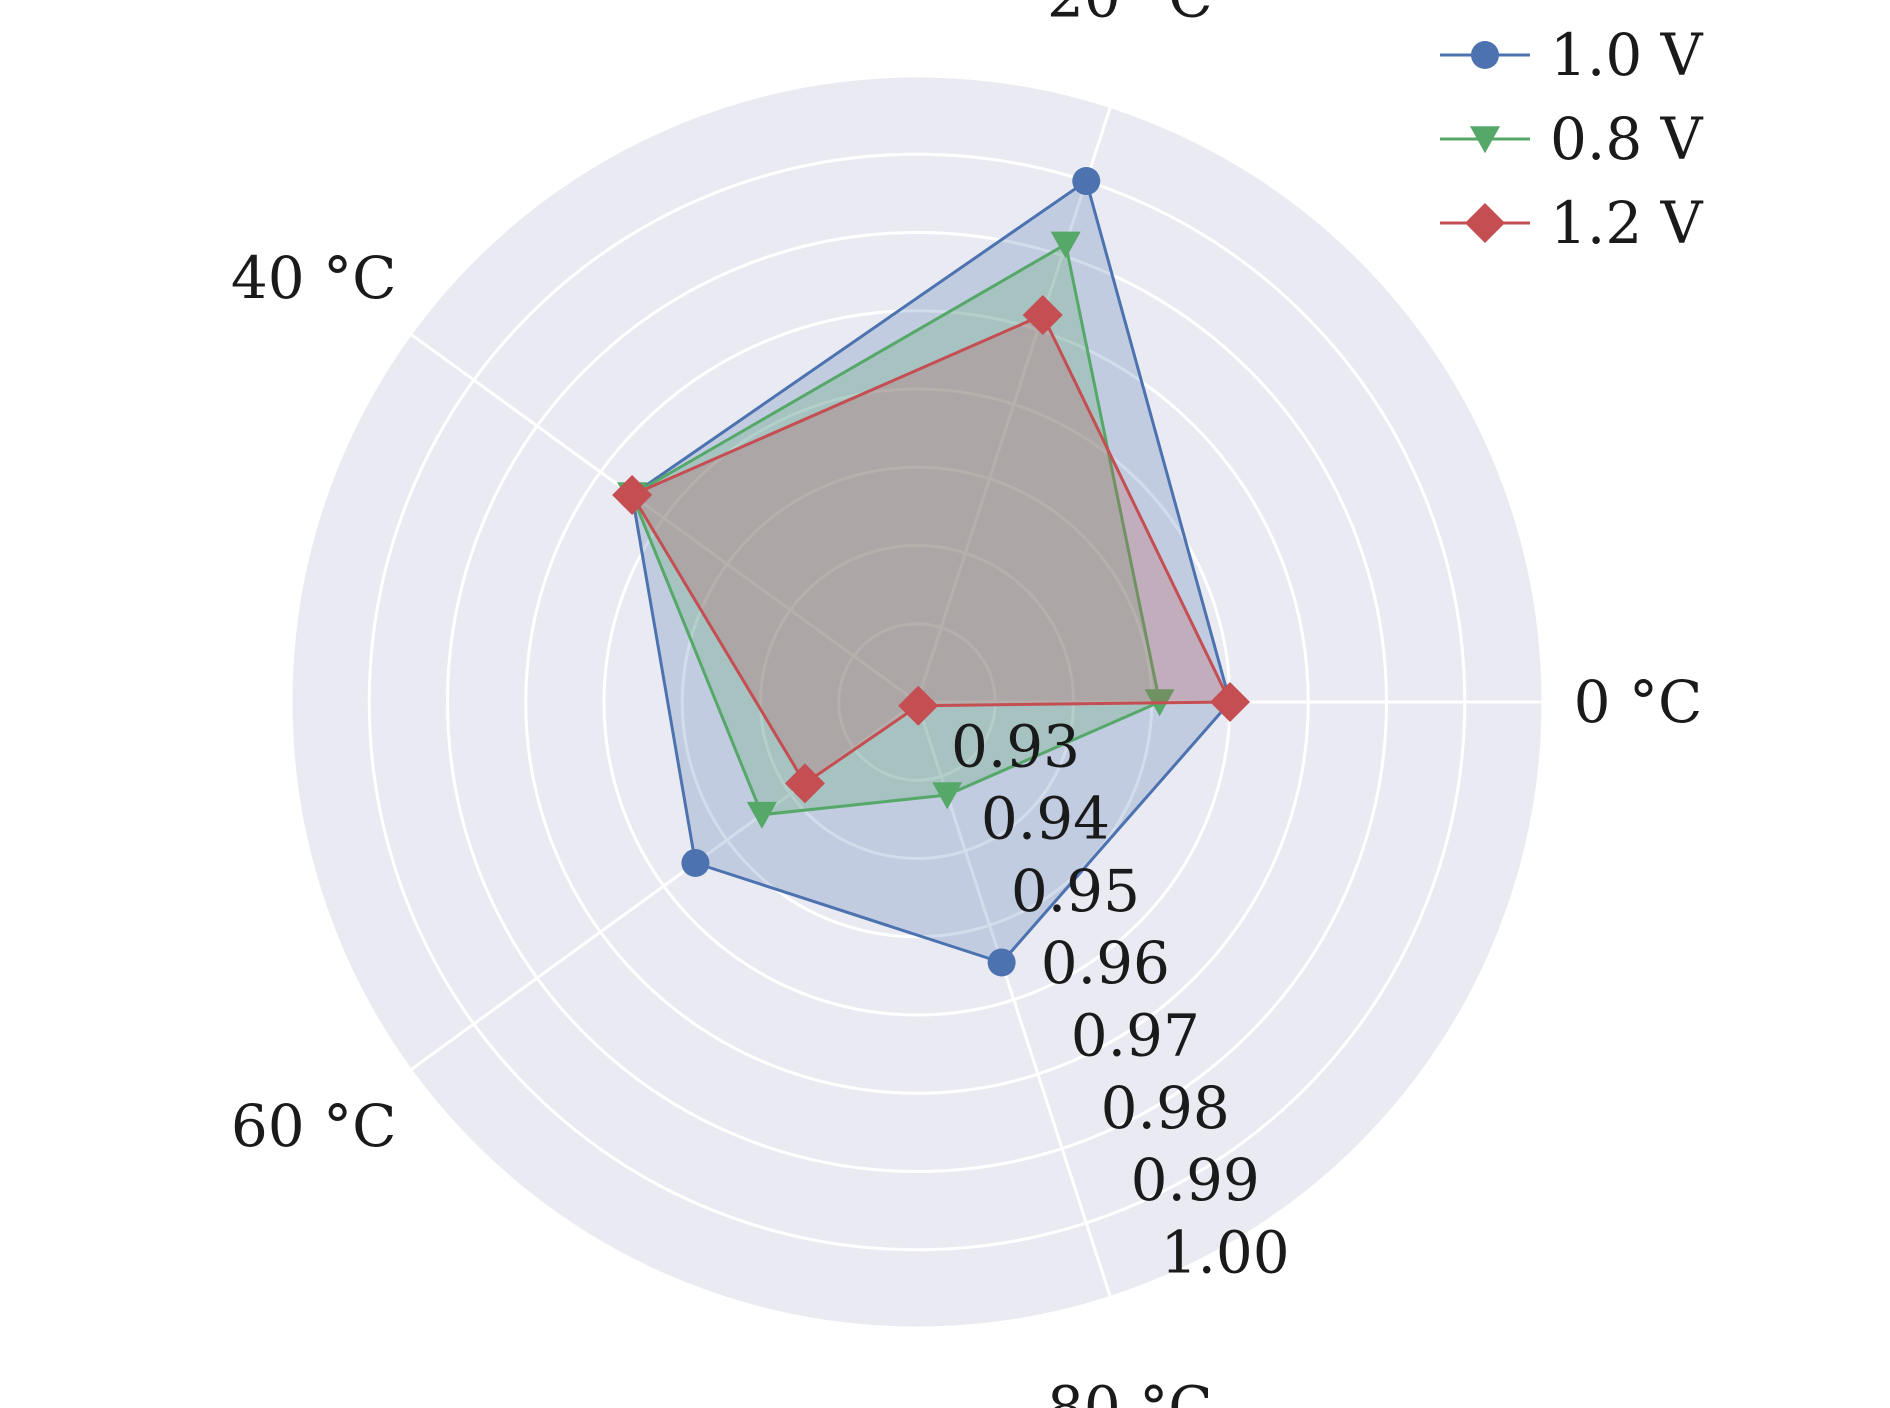  Describe the element at coordinates (1015, 746) in the screenshot. I see `radial-tick-label: 0.93` at that location.